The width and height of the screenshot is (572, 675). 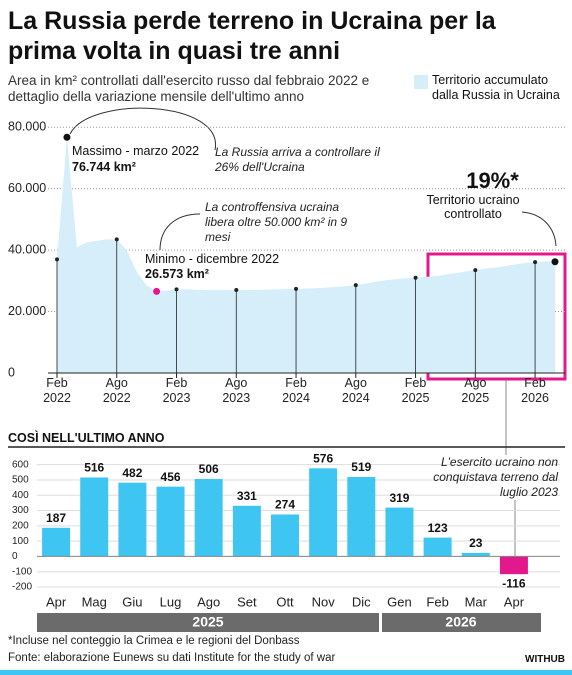 What do you see at coordinates (415, 390) in the screenshot?
I see `x-tick-label: Feb 2025` at bounding box center [415, 390].